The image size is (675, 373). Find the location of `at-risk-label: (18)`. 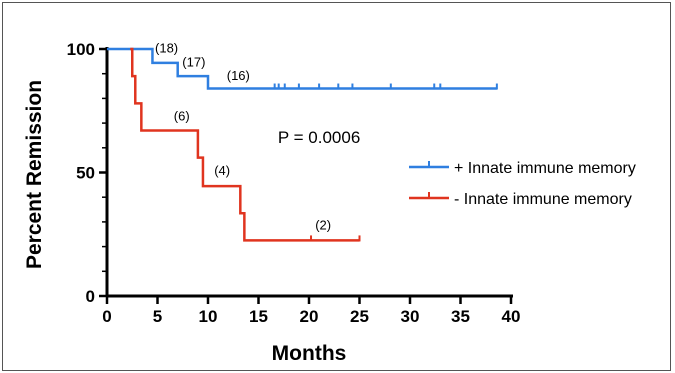

at-risk-label: (18) is located at coordinates (166, 48).